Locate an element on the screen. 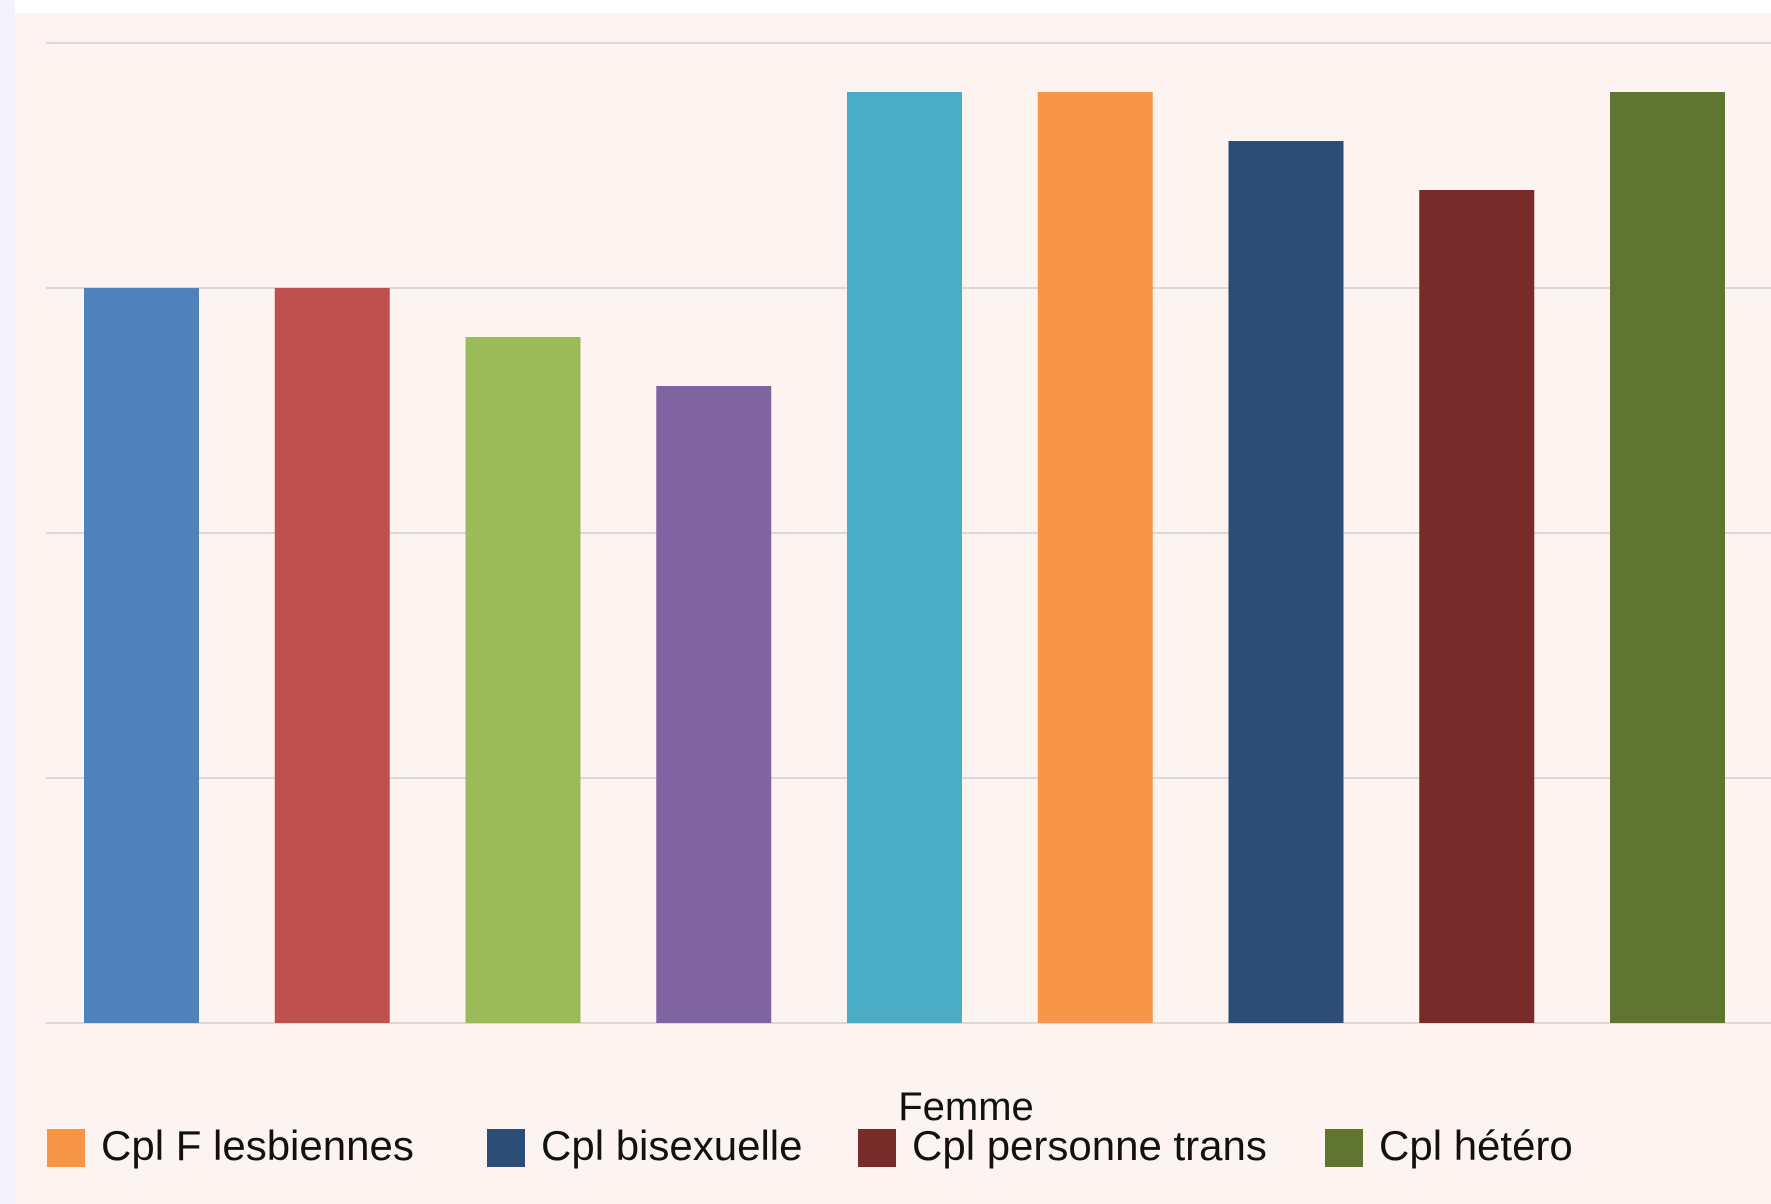 The width and height of the screenshot is (1771, 1204). legend-item: Cpl hétéro is located at coordinates (1449, 1145).